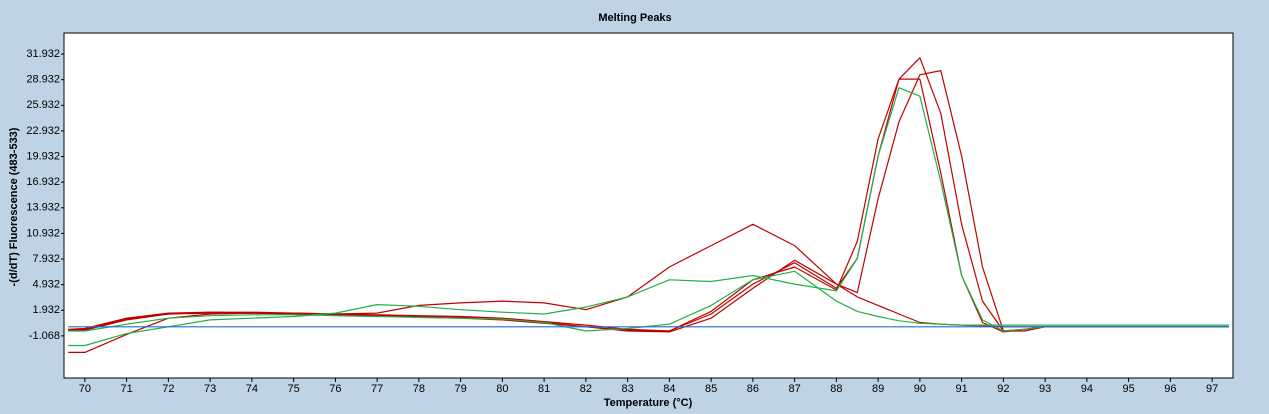 The width and height of the screenshot is (1269, 414). Describe the element at coordinates (711, 389) in the screenshot. I see `x-tick-label: 85` at that location.